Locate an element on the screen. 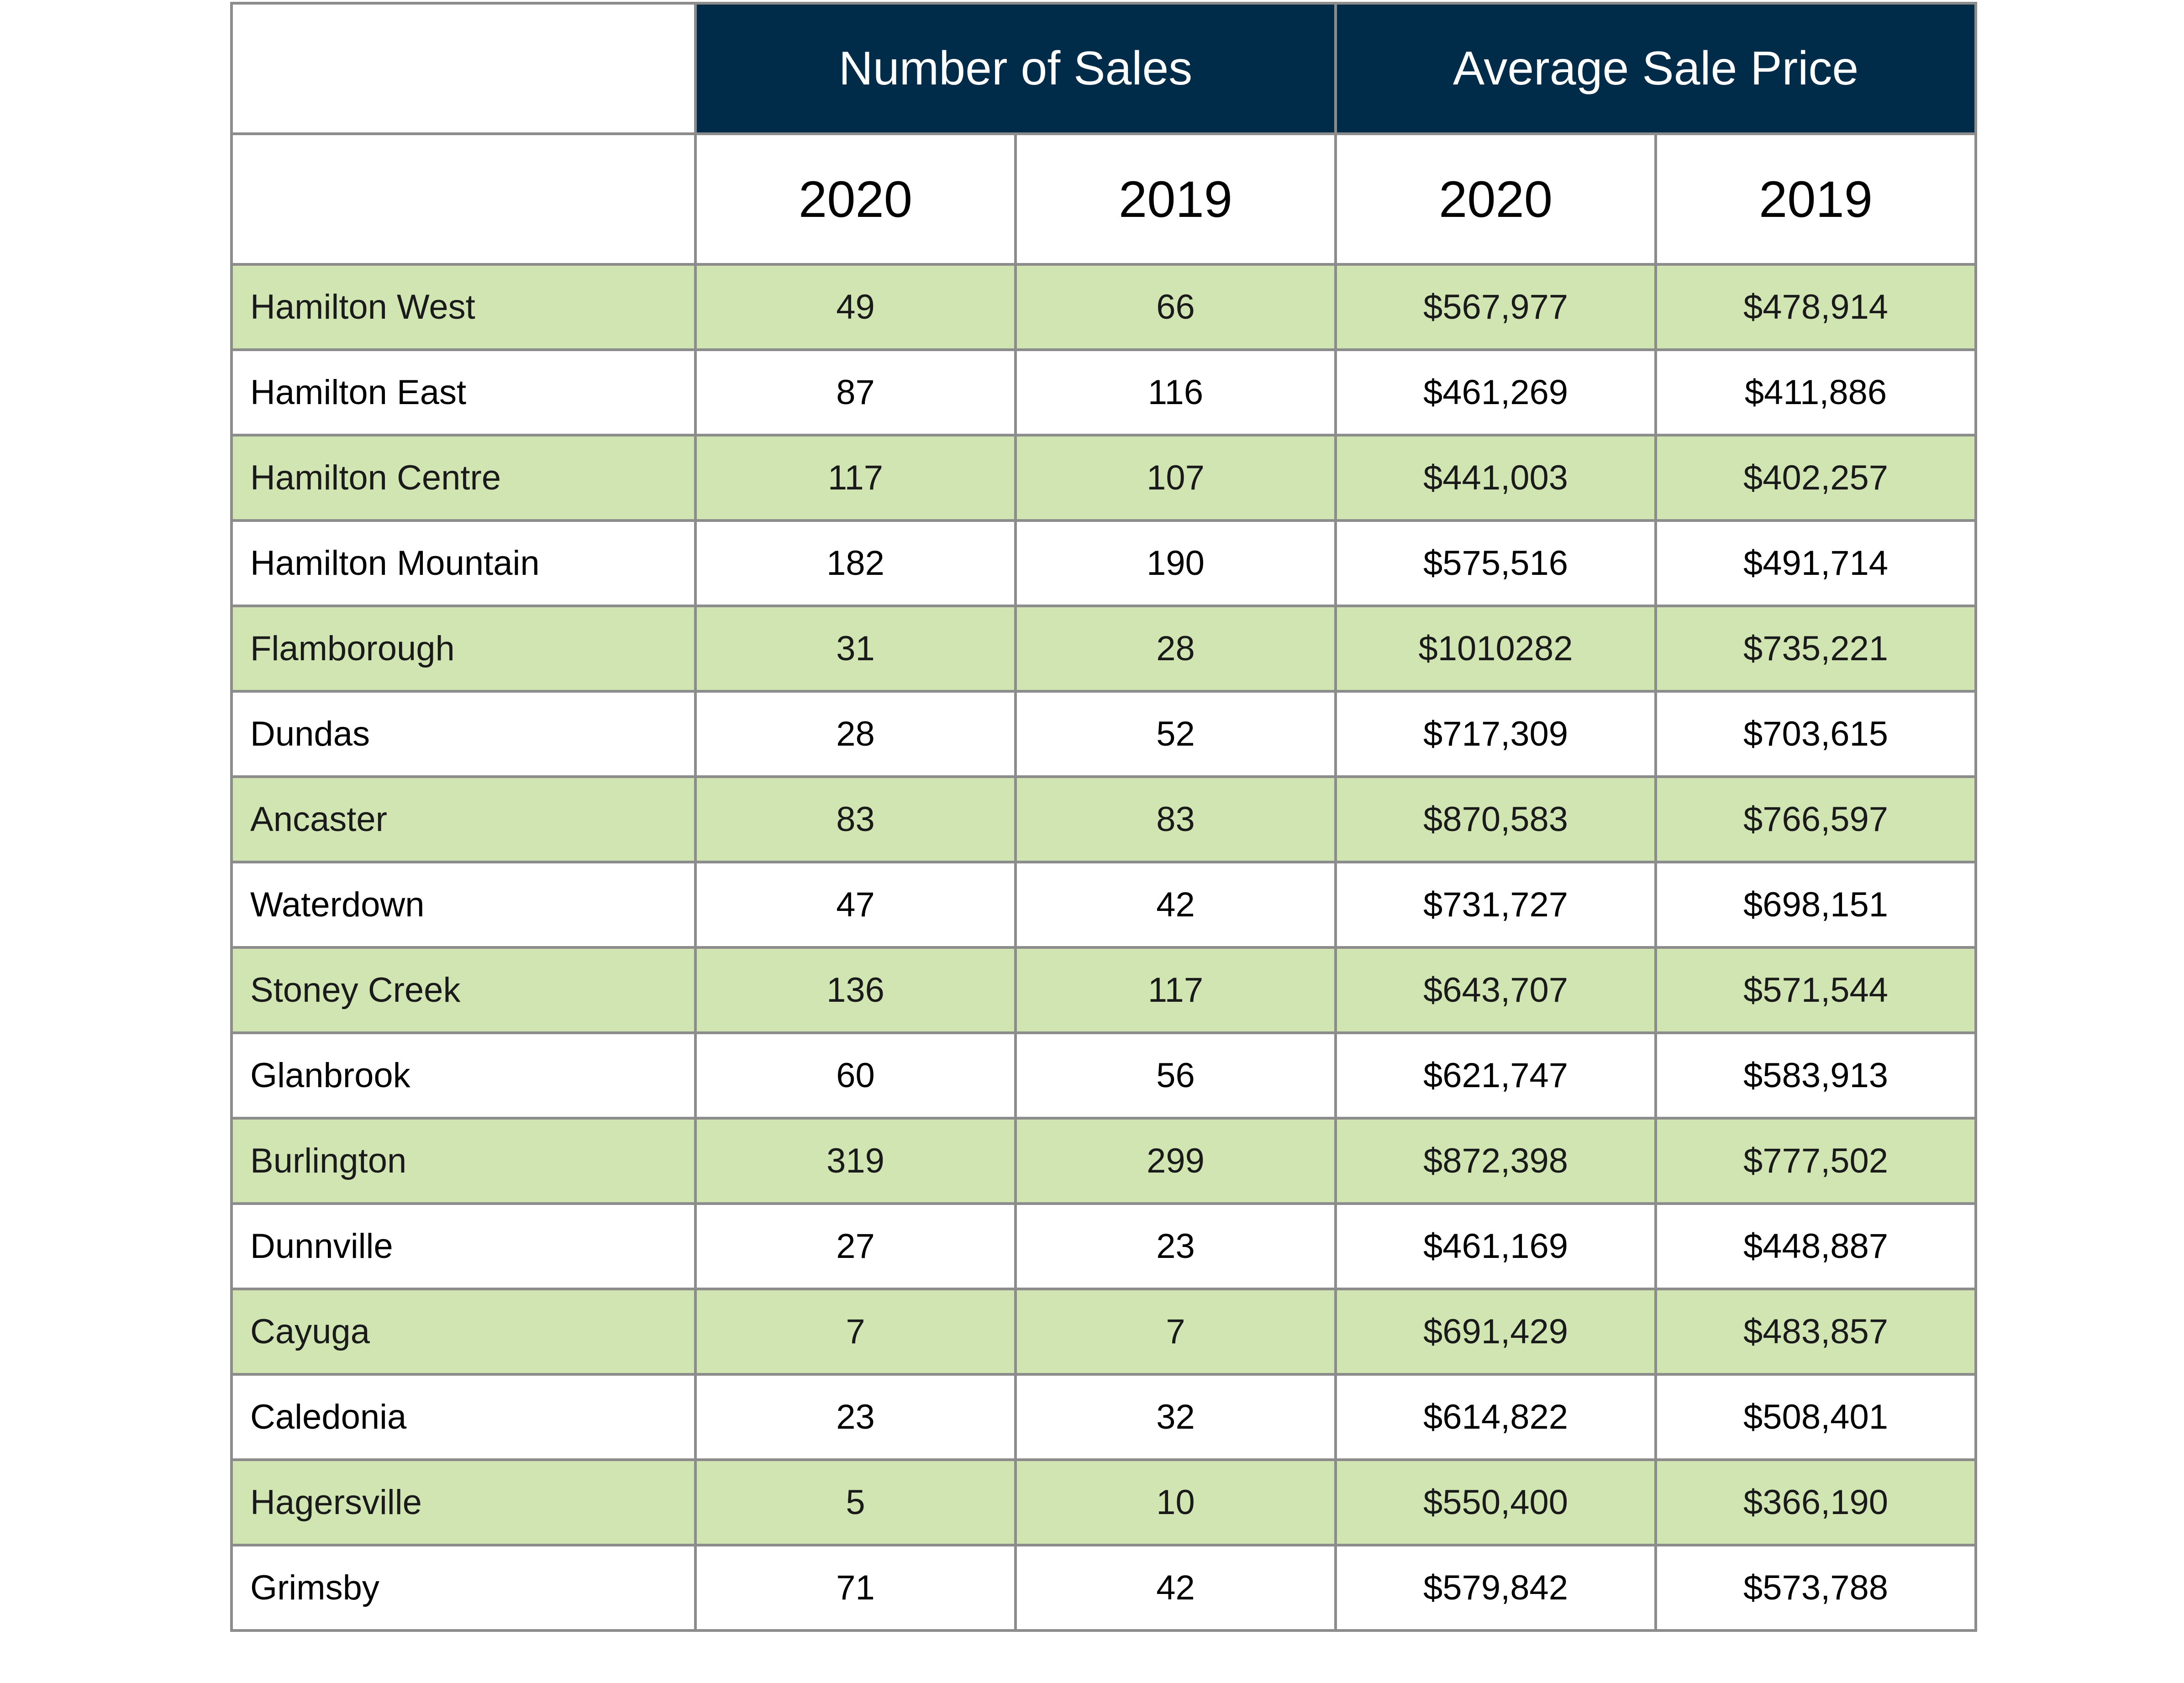 The height and width of the screenshot is (1683, 2184). table-row: Hamilton Centre 117 107 $441,003 $402,257 is located at coordinates (1104, 478).